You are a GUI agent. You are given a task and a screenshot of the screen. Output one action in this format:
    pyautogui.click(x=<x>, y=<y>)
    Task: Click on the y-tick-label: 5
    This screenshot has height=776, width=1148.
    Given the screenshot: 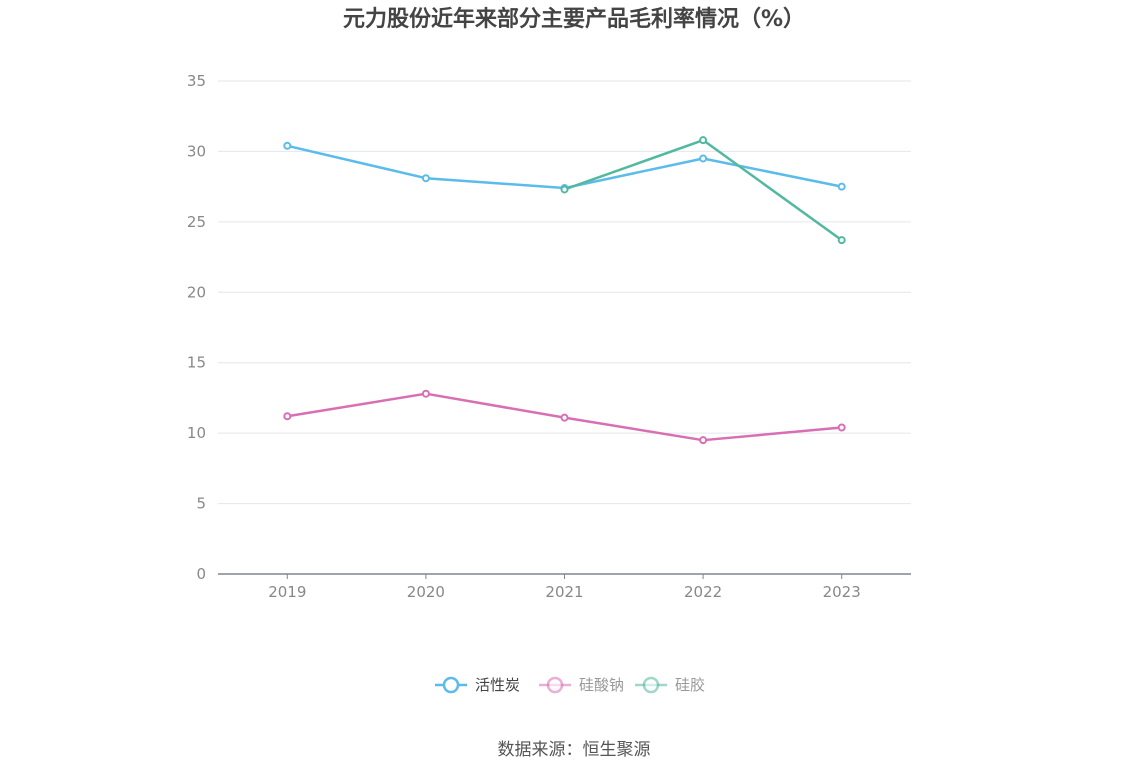 What is the action you would take?
    pyautogui.click(x=201, y=504)
    